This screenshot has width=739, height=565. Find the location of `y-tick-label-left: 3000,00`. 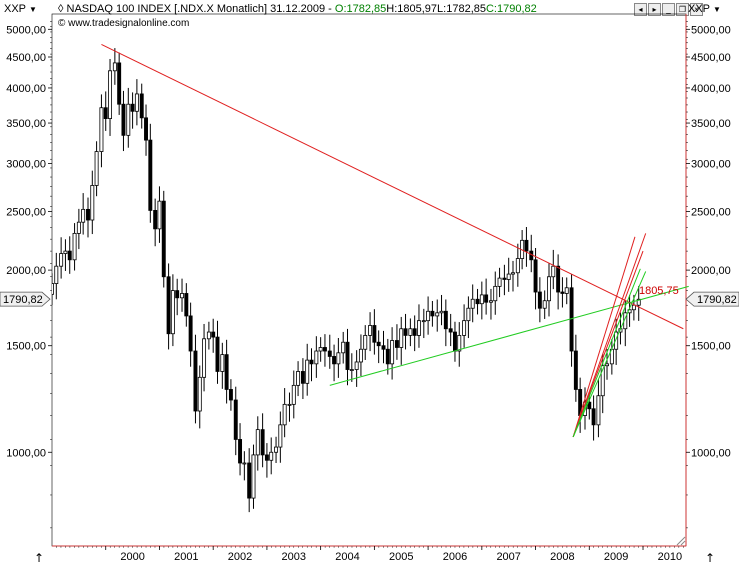

y-tick-label-left: 3000,00 is located at coordinates (26, 165).